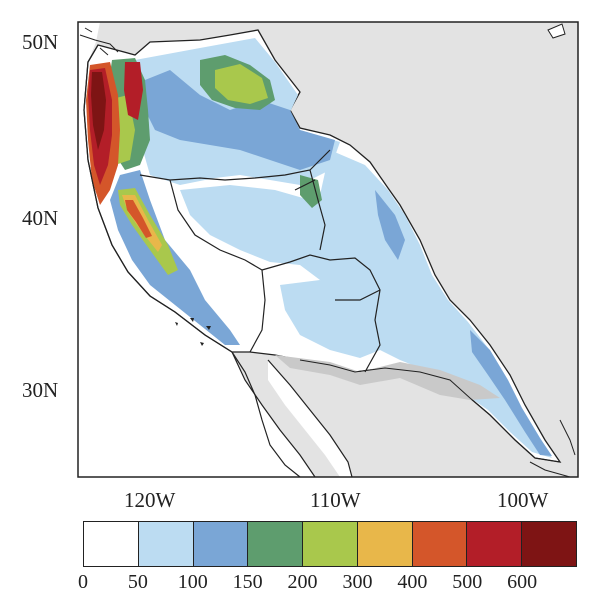  What do you see at coordinates (437, 418) in the screenshot?
I see `border-lines` at bounding box center [437, 418].